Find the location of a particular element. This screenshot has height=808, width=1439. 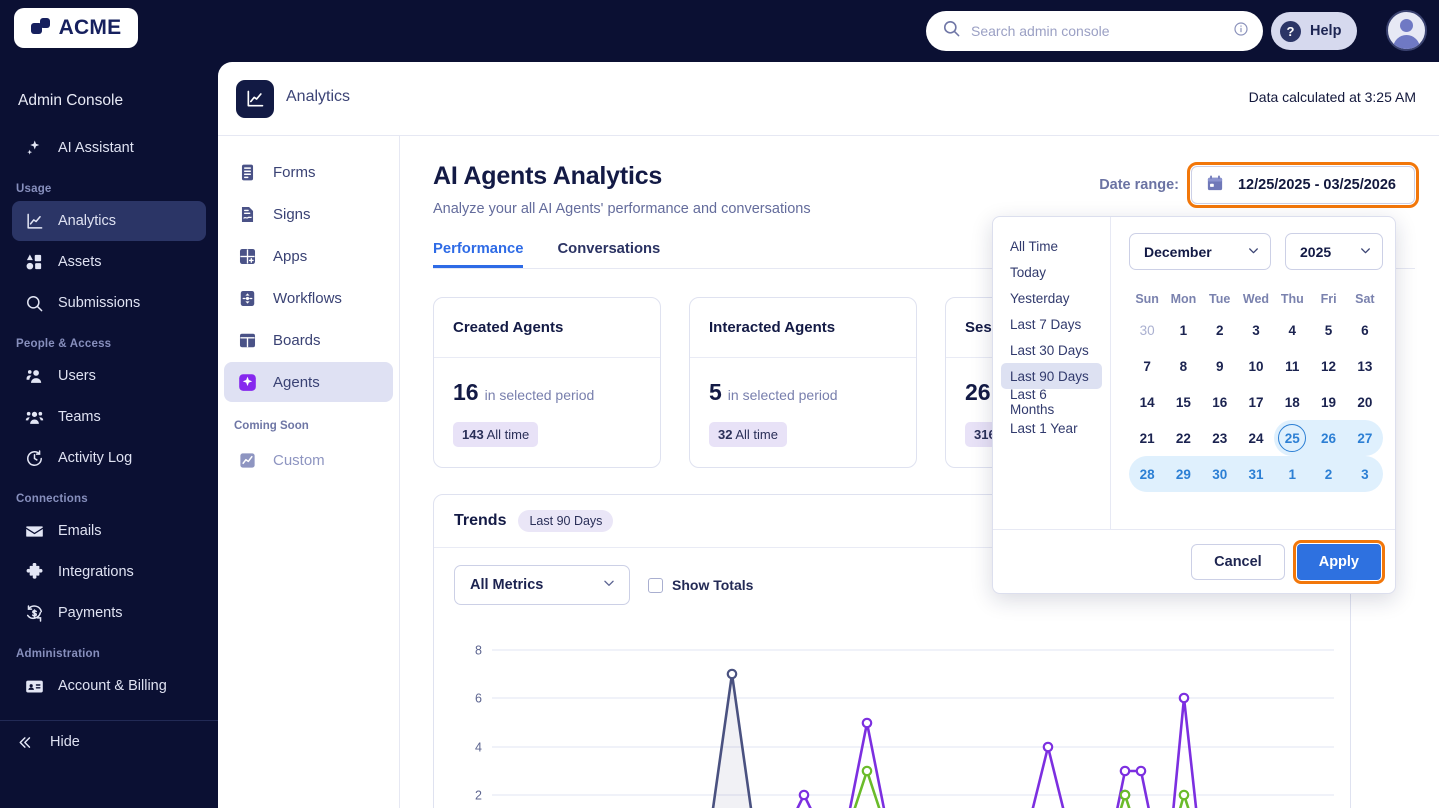

preset-last-90-days: Last 90 Days is located at coordinates (1051, 376).